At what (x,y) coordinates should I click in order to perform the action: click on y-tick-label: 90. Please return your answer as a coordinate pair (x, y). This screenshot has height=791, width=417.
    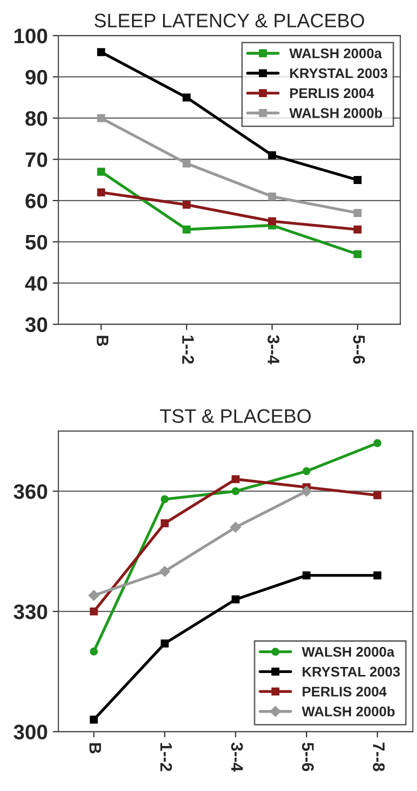
    Looking at the image, I should click on (37, 77).